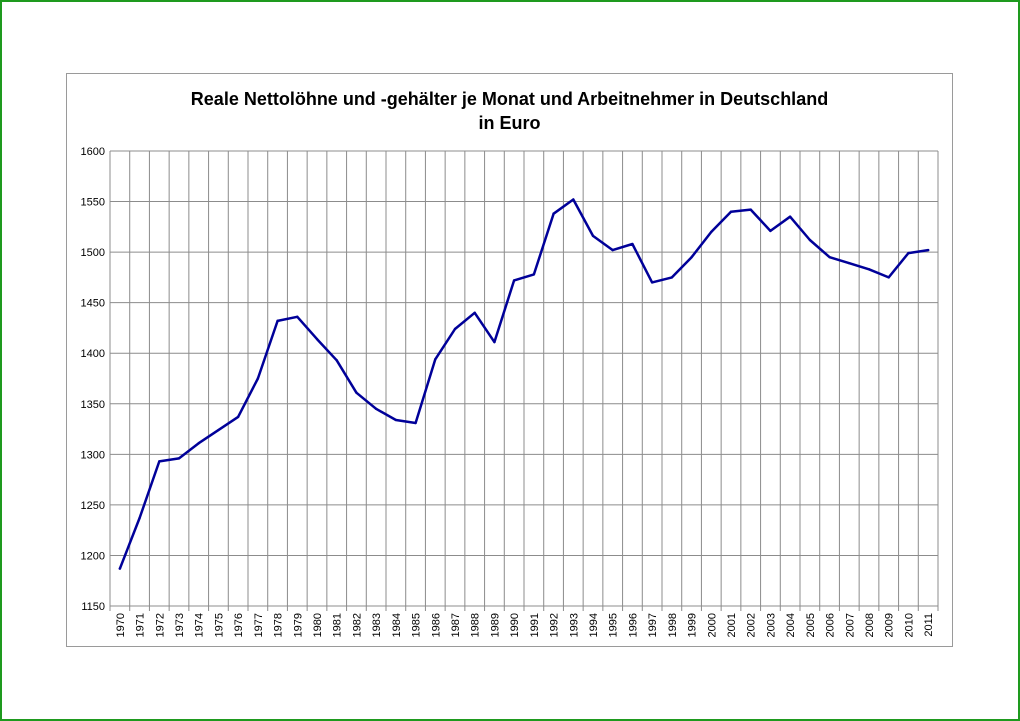  I want to click on x-tick-label: 1974, so click(200, 625).